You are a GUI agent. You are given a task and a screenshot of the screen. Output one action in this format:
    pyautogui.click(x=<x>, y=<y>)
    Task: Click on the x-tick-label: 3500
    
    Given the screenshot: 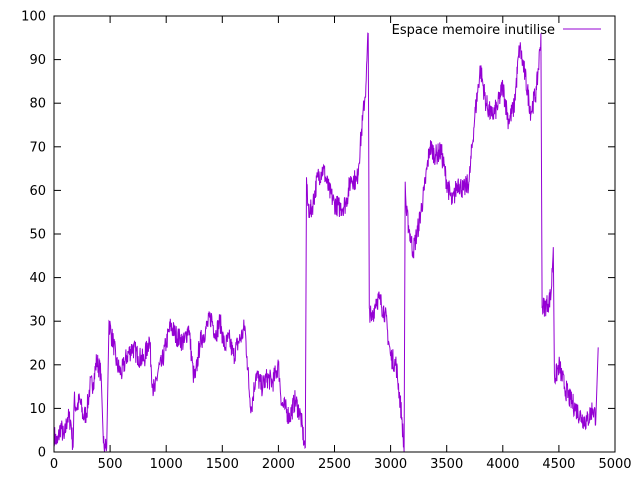 What is the action you would take?
    pyautogui.click(x=446, y=464)
    